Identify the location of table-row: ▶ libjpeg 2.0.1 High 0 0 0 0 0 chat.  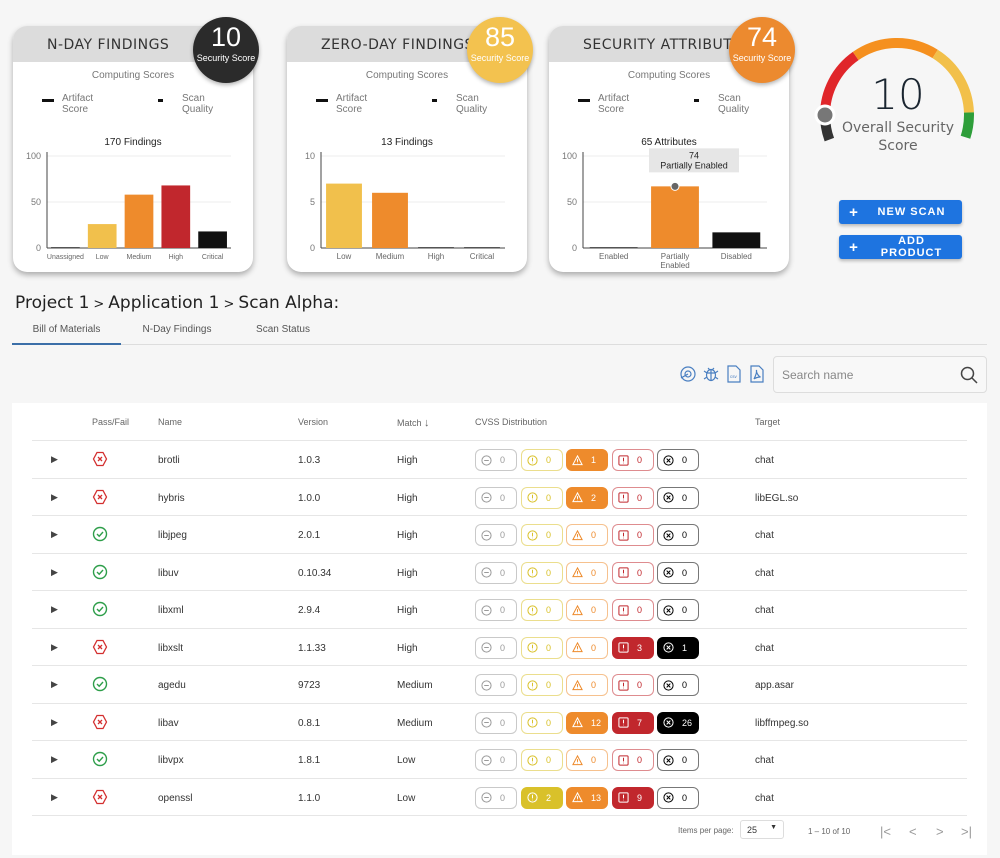
(499, 534).